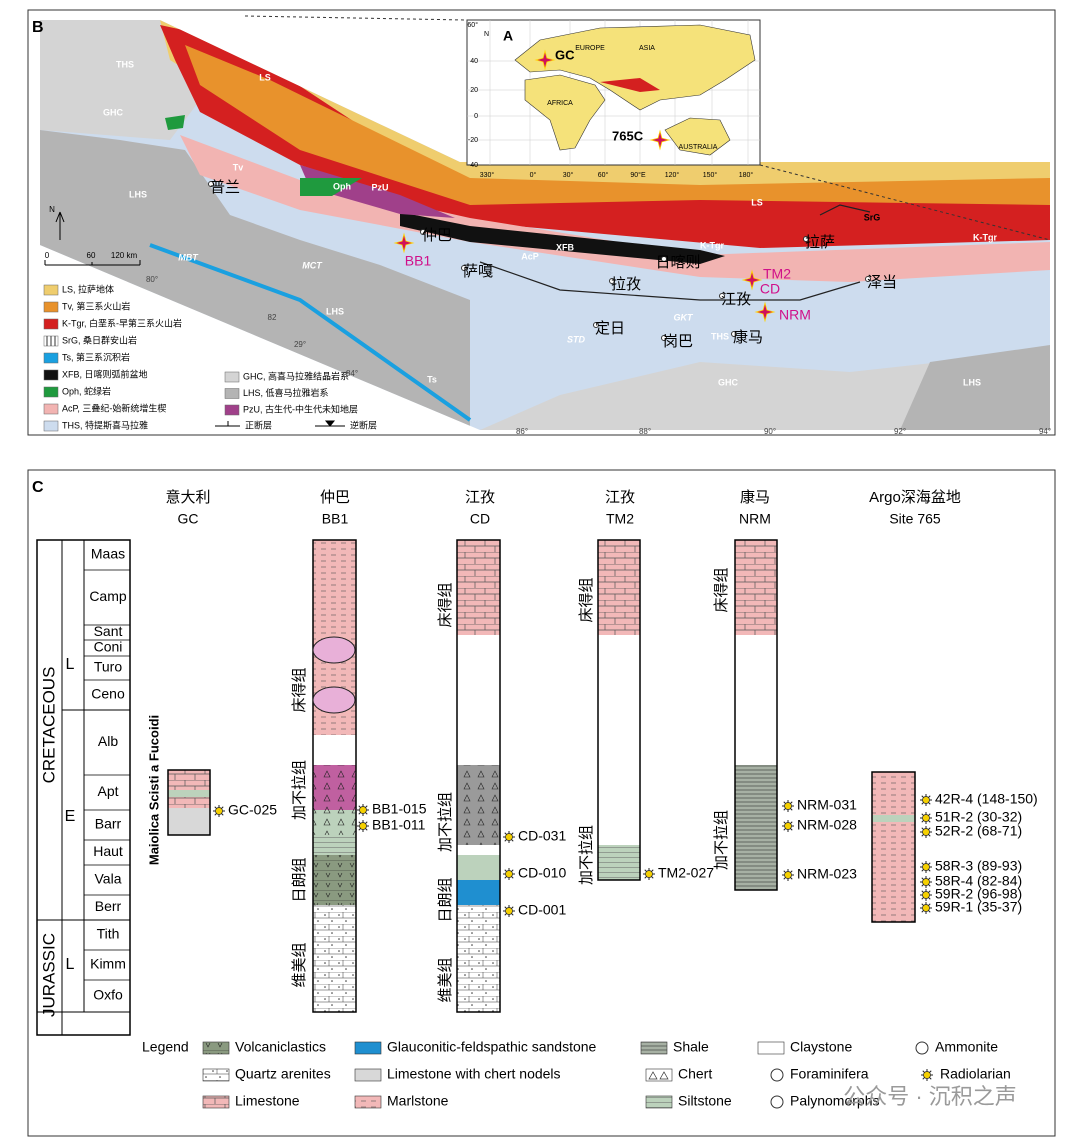  Describe the element at coordinates (966, 1047) in the screenshot. I see `legend-label: Ammonite` at that location.